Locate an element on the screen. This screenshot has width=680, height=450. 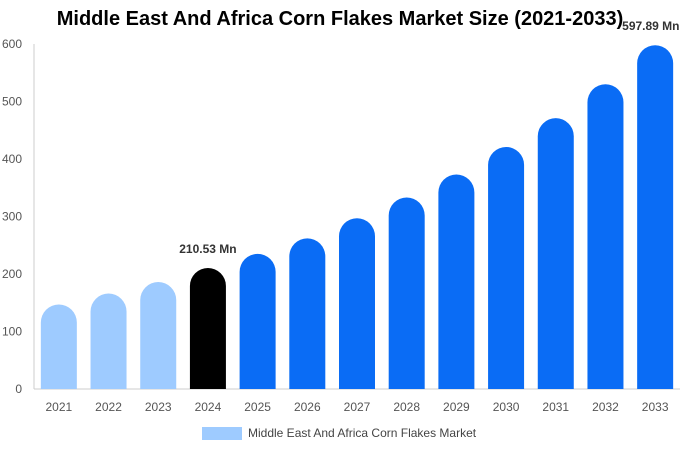
bar-2029 is located at coordinates (456, 281).